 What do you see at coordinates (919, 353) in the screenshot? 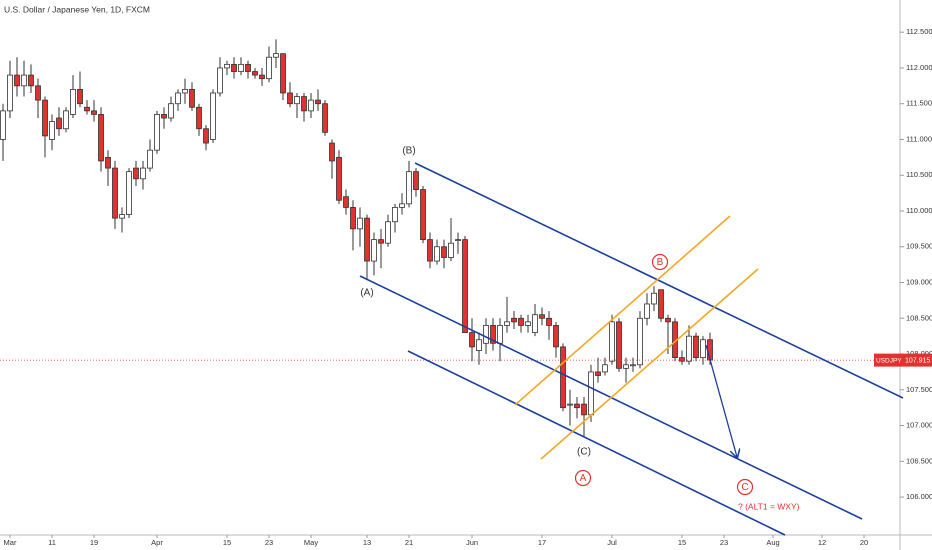
I see `y-tick-label: 108.000` at bounding box center [919, 353].